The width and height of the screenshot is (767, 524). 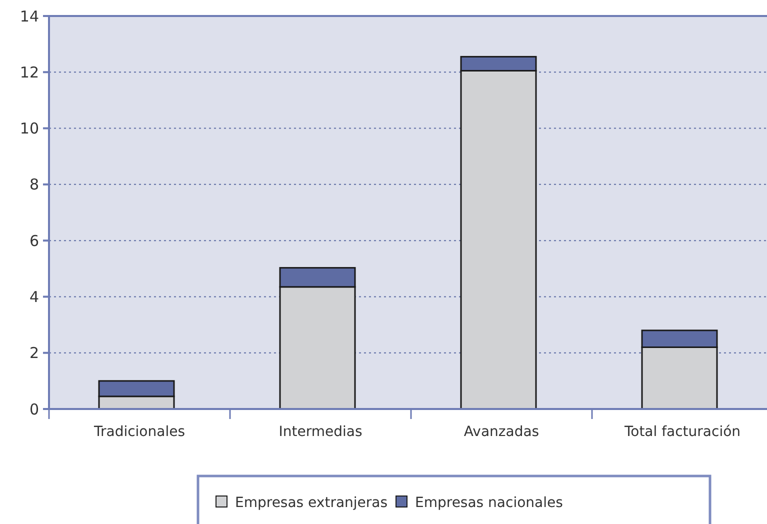 I want to click on y-tick-label: 12, so click(x=29, y=72).